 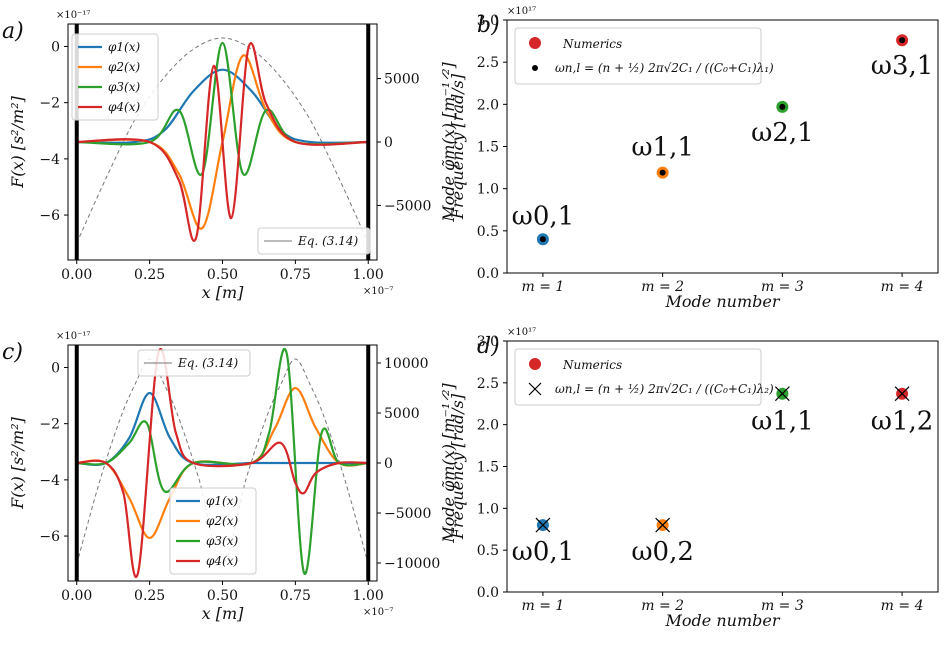 What do you see at coordinates (543, 287) in the screenshot?
I see `x-tick-label: m = 1` at bounding box center [543, 287].